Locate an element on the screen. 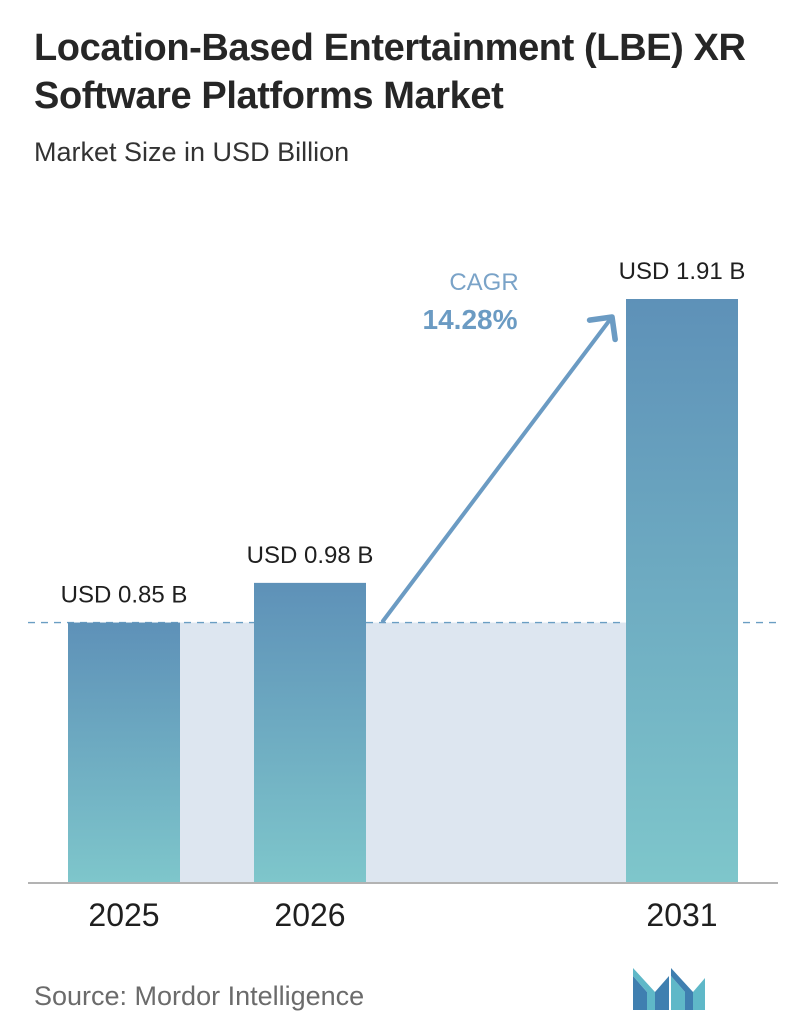 This screenshot has width=796, height=1034. x-tick-label-2026: 2026 is located at coordinates (309, 915).